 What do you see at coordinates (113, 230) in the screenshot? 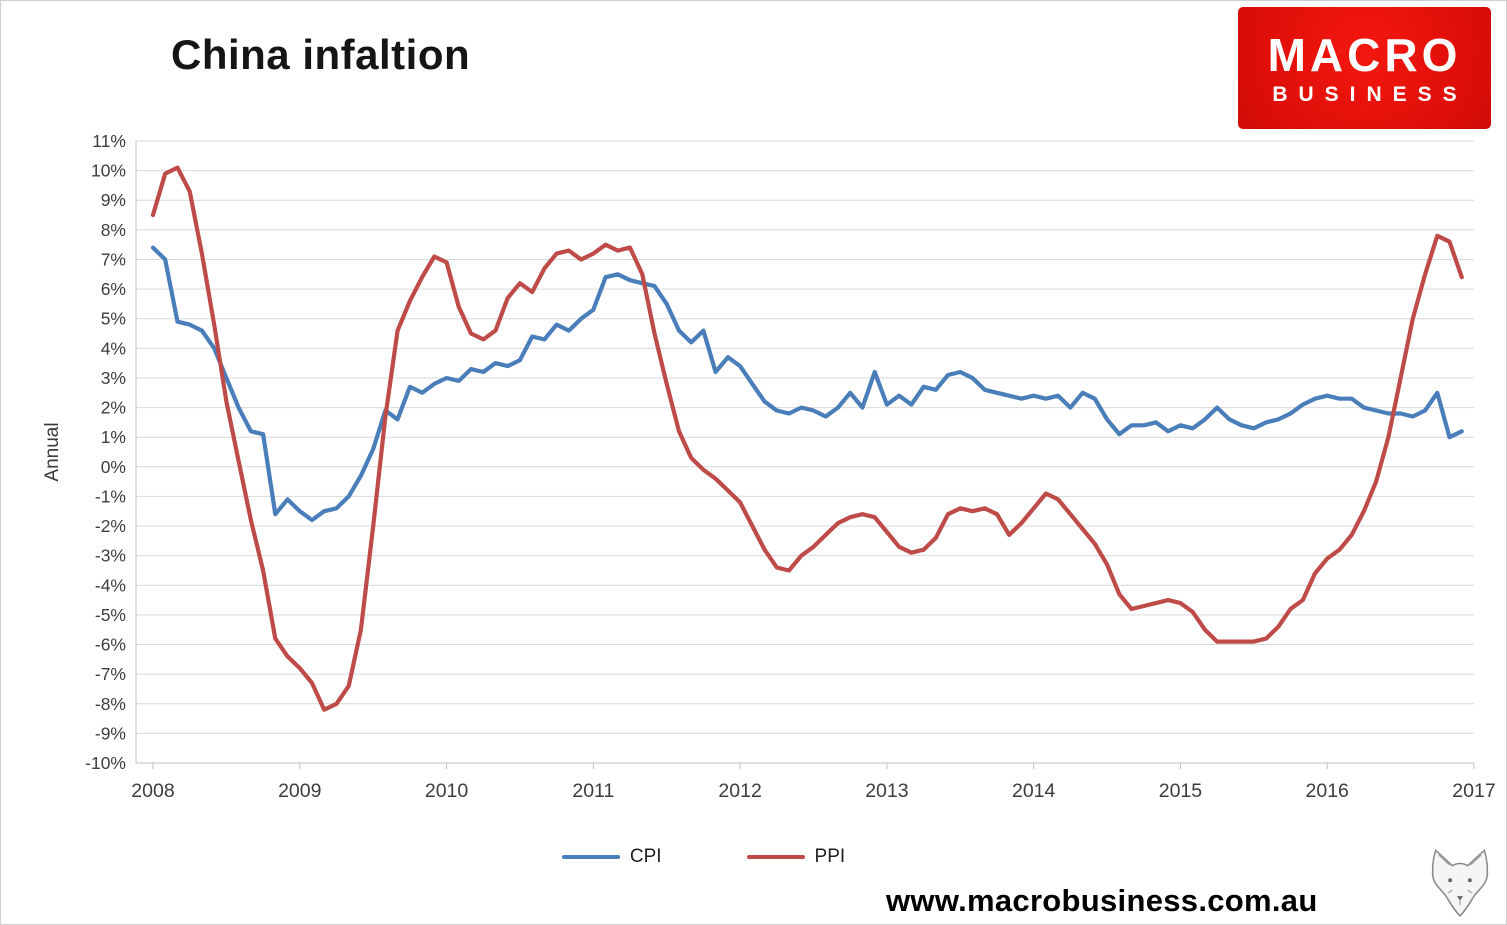
I see `y-tick-label: 8%` at bounding box center [113, 230].